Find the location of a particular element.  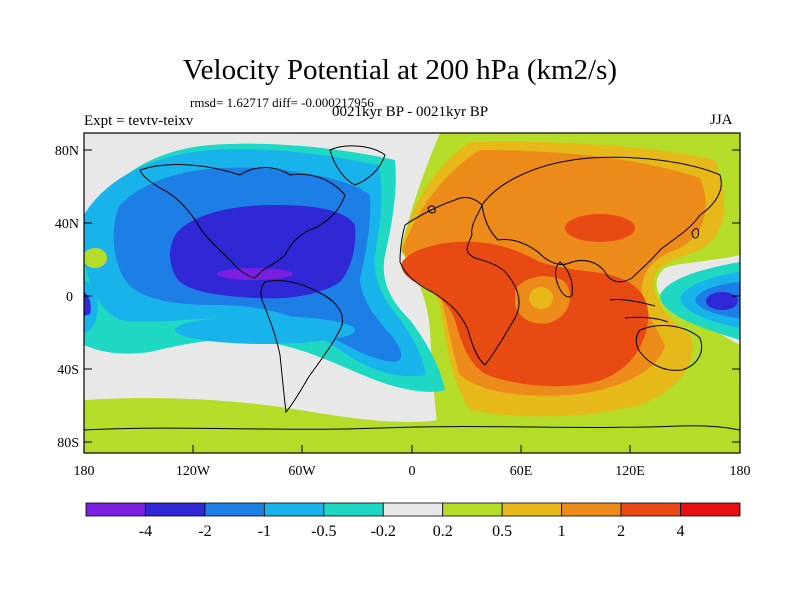

colorbar-label: 1 is located at coordinates (562, 531).